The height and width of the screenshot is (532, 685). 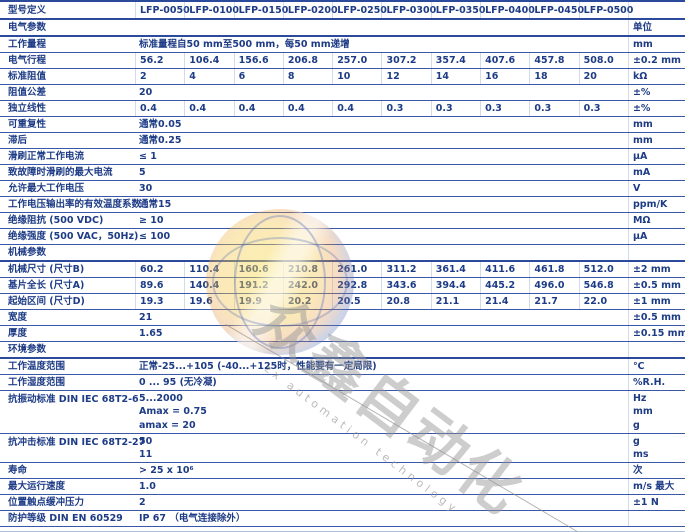 I want to click on row-label: 工作温度范围, so click(x=37, y=366).